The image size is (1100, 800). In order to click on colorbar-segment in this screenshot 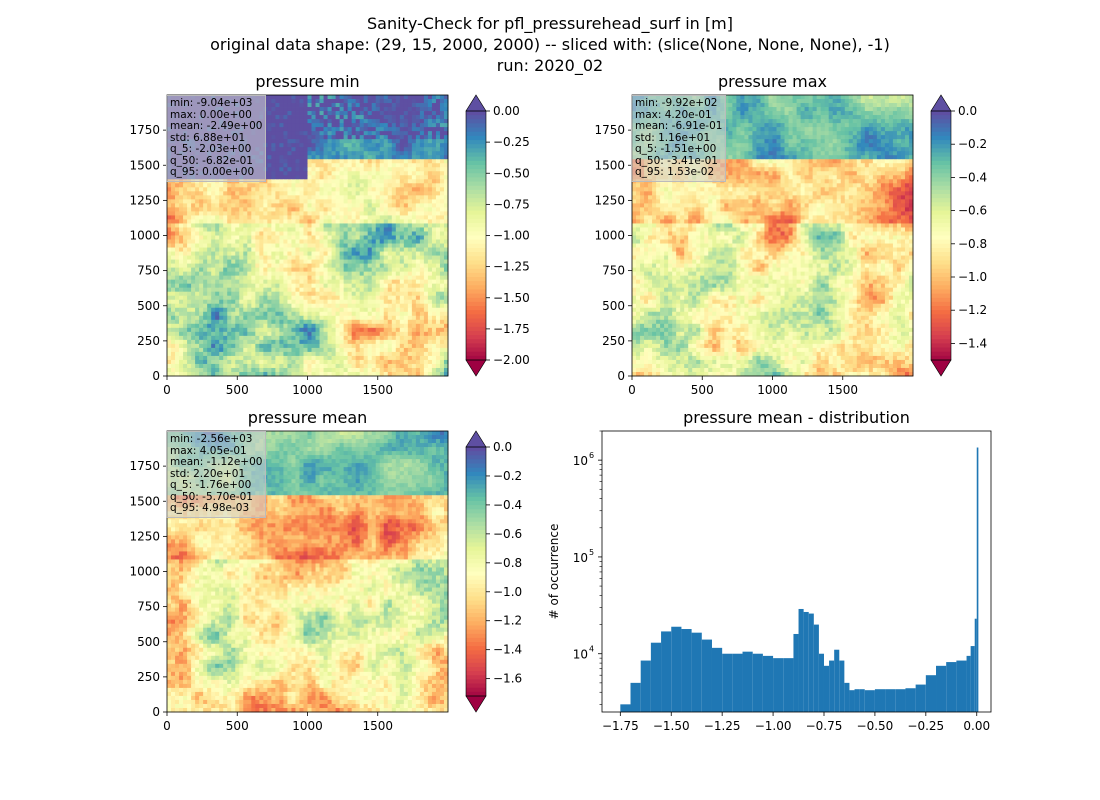, I will do `click(476, 292)`.